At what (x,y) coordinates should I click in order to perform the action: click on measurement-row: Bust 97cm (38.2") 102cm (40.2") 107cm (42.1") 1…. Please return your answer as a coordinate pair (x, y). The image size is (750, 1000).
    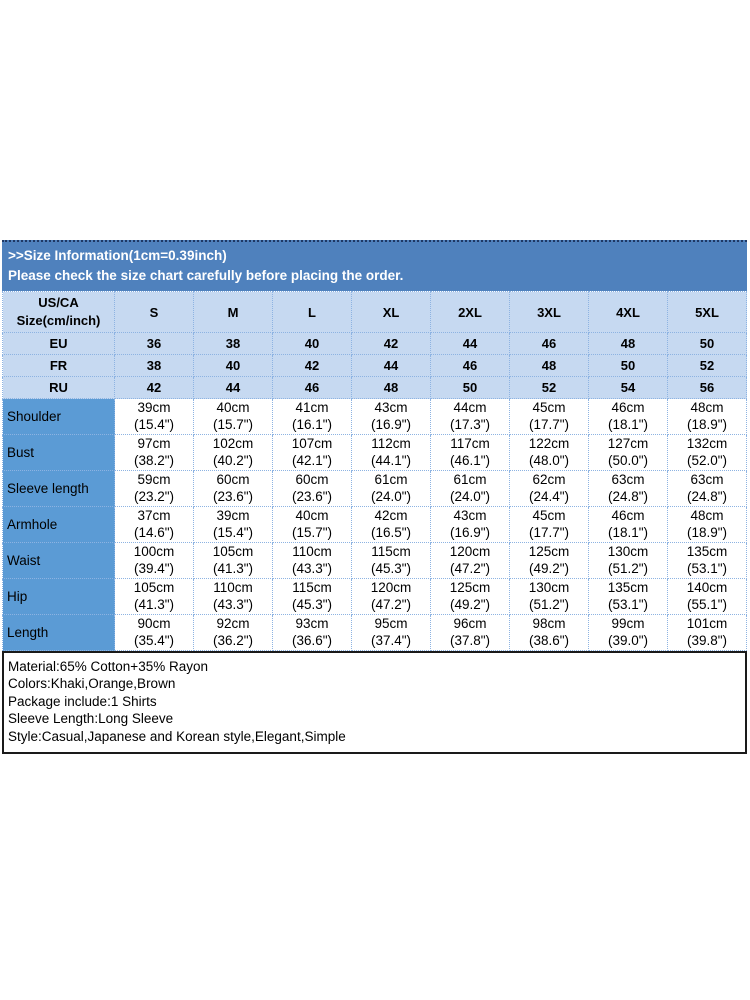
    Looking at the image, I should click on (374, 452).